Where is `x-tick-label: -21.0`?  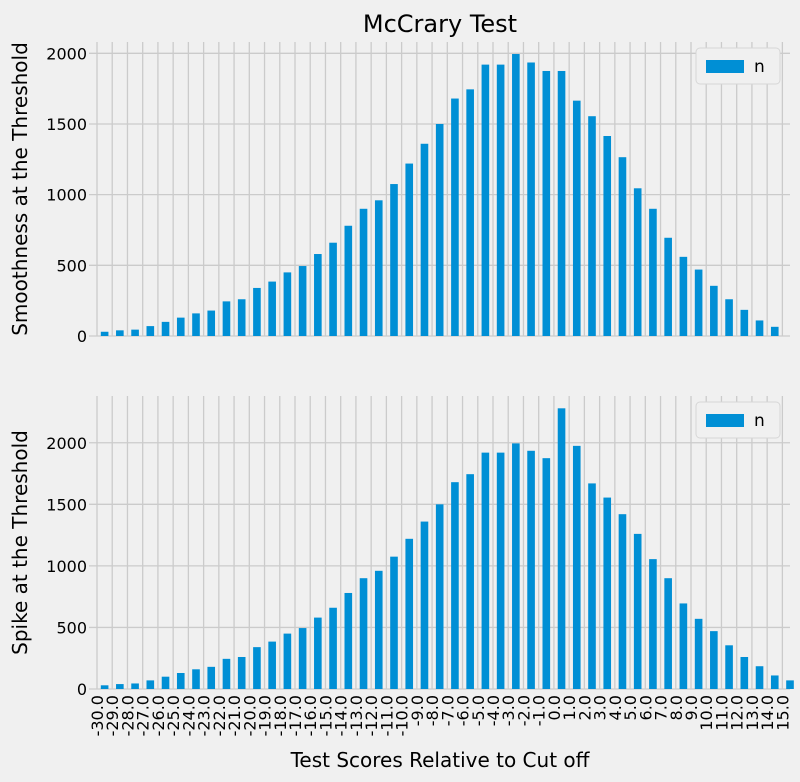
x-tick-label: -21.0 is located at coordinates (234, 715).